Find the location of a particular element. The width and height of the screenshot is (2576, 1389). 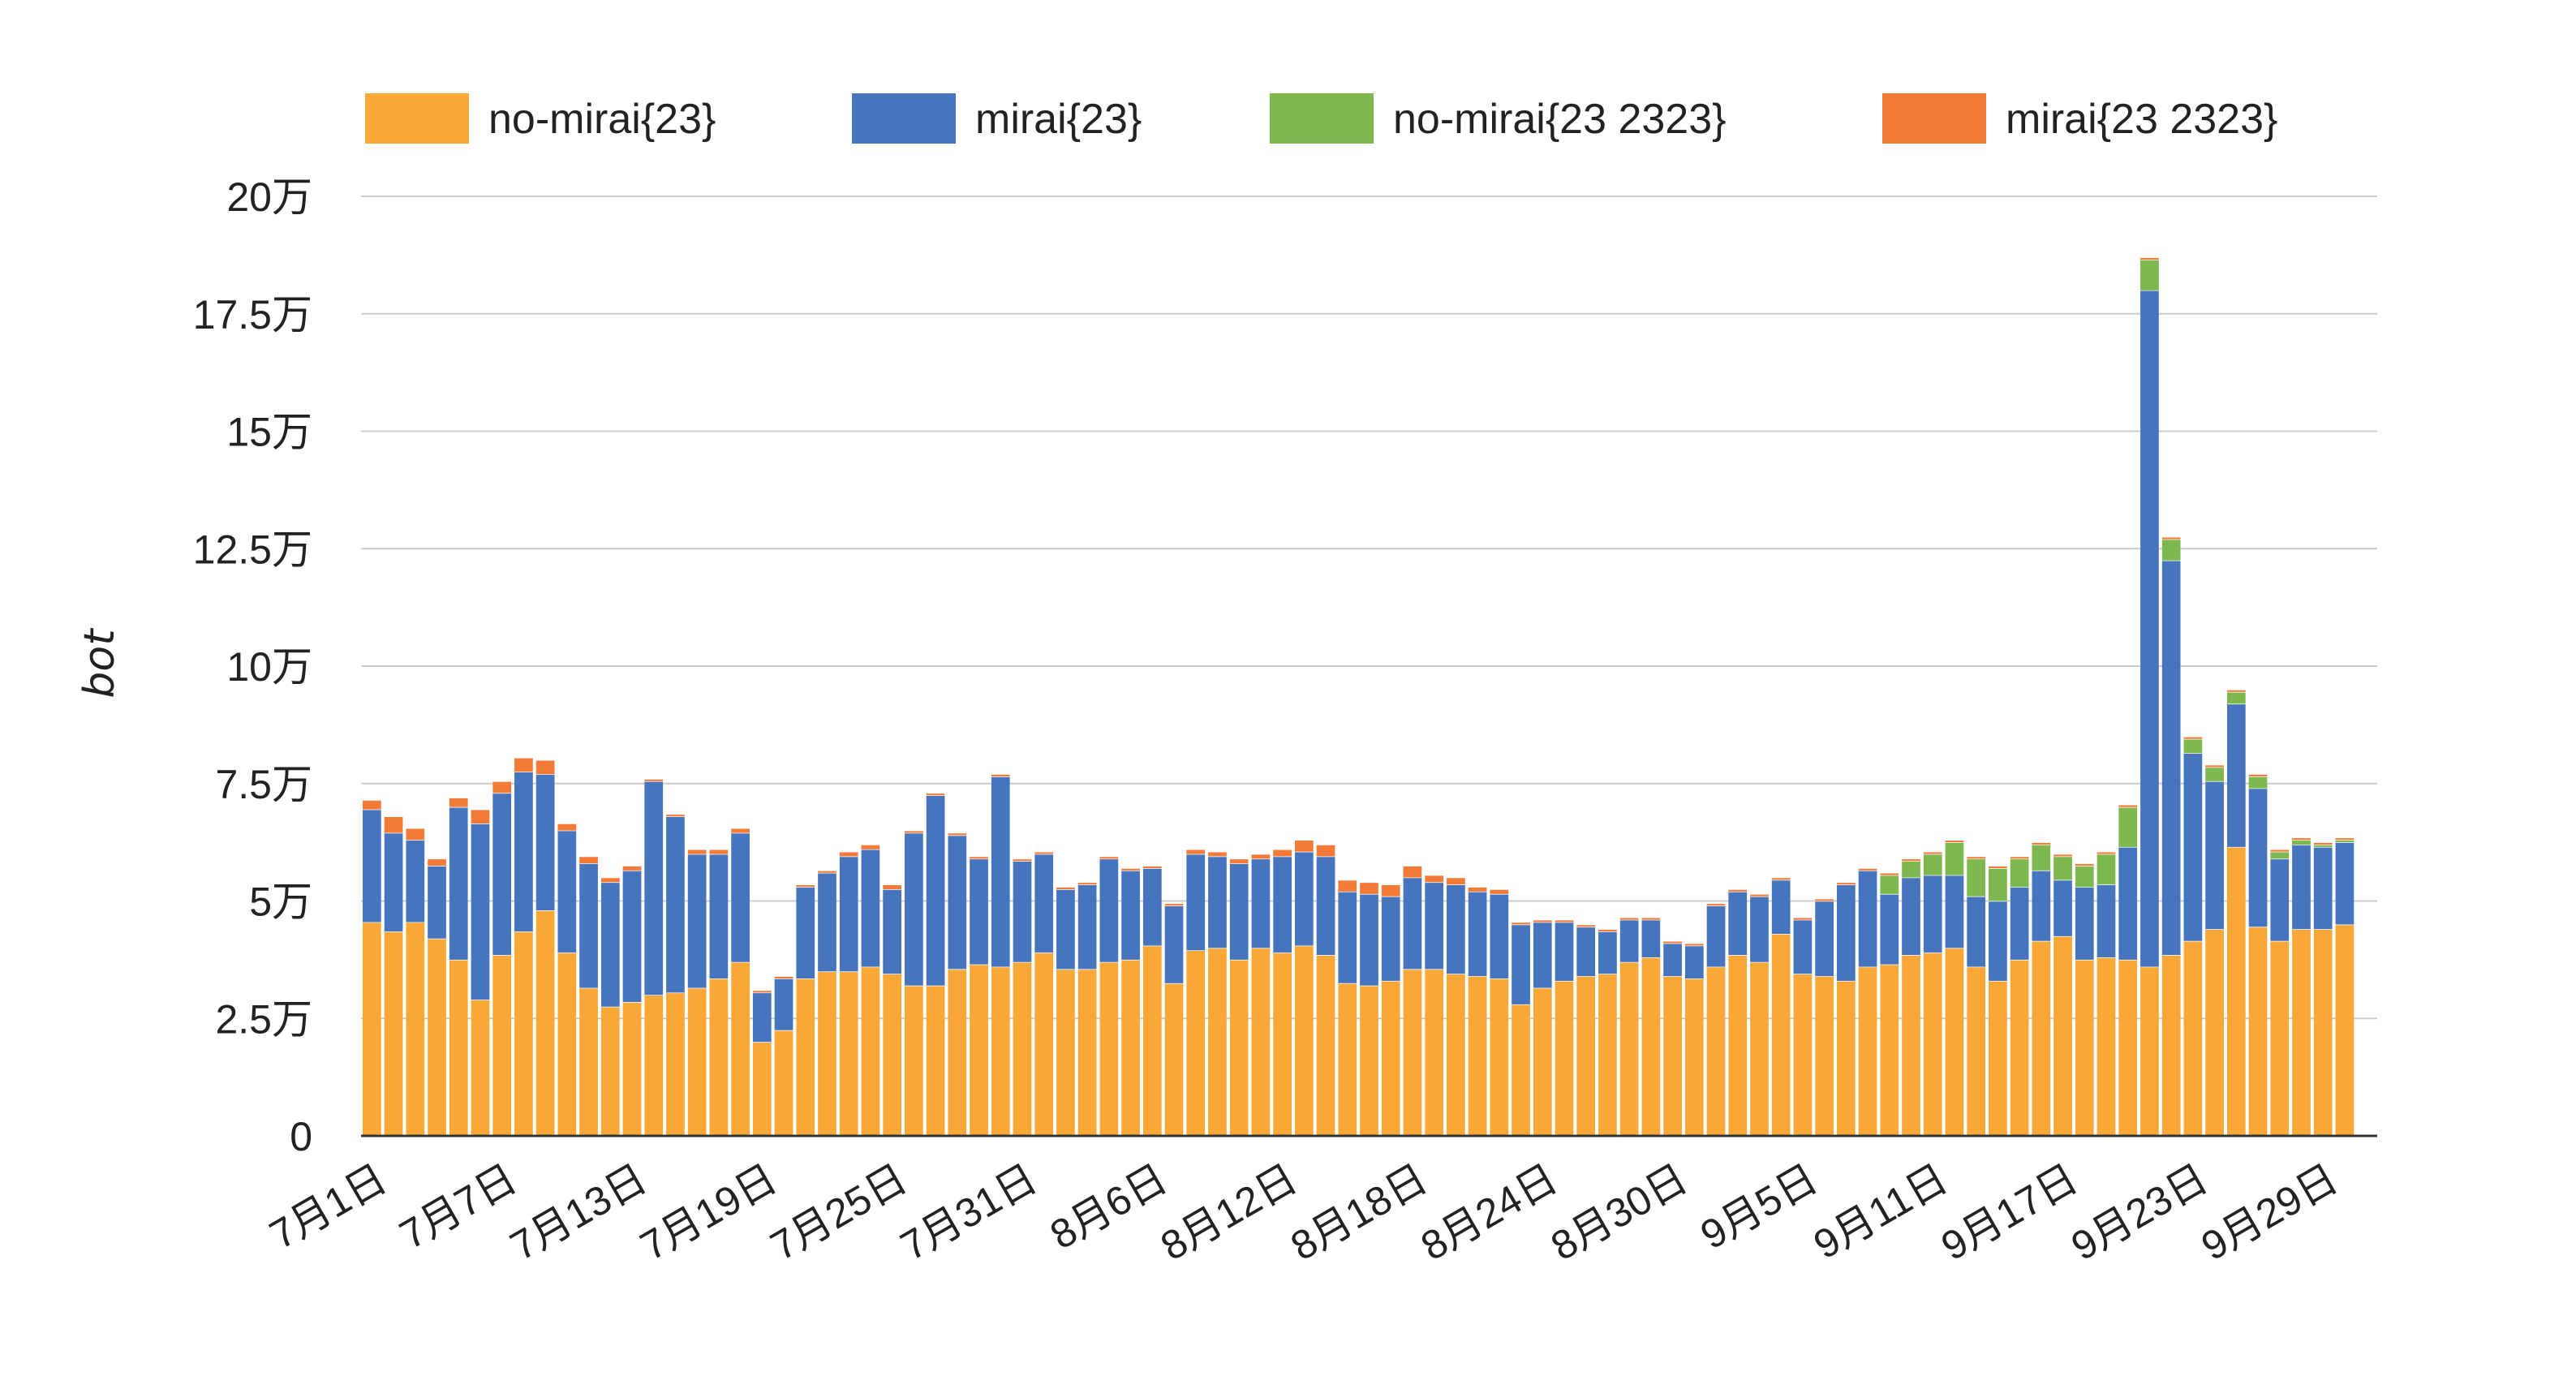

x-tick: 9月5日 is located at coordinates (1759, 1207).